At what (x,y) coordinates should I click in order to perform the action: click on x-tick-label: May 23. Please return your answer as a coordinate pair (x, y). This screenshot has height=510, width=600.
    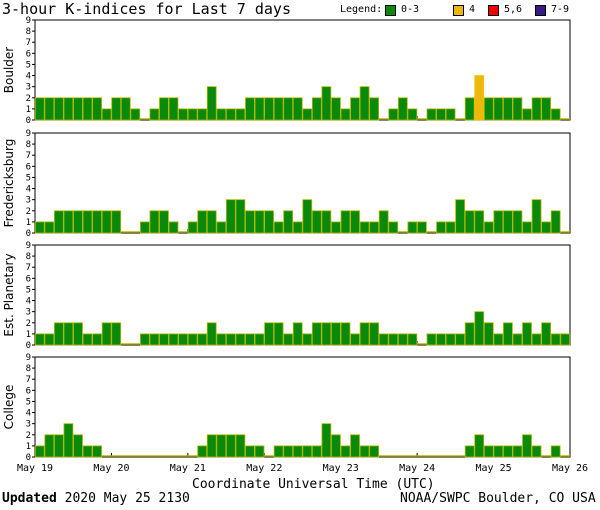
    Looking at the image, I should click on (341, 468).